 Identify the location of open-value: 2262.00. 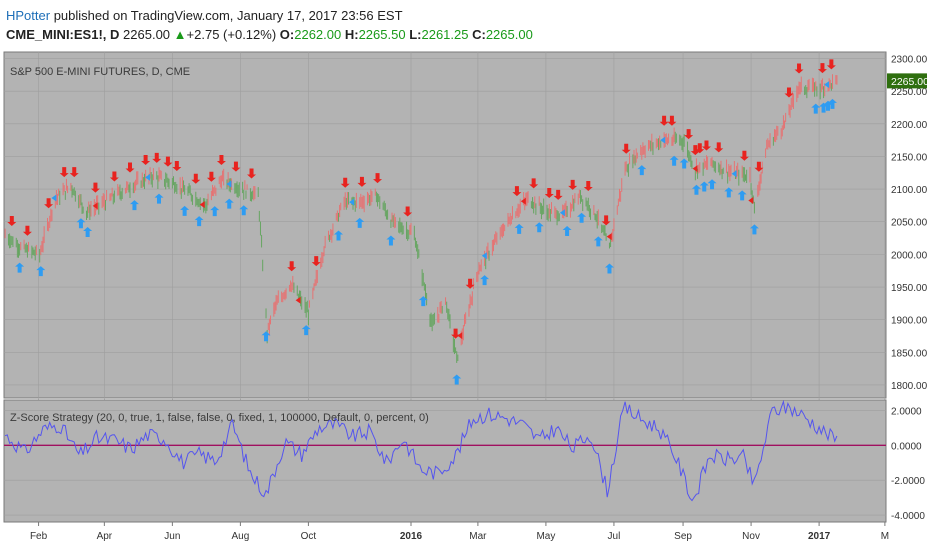
(318, 34).